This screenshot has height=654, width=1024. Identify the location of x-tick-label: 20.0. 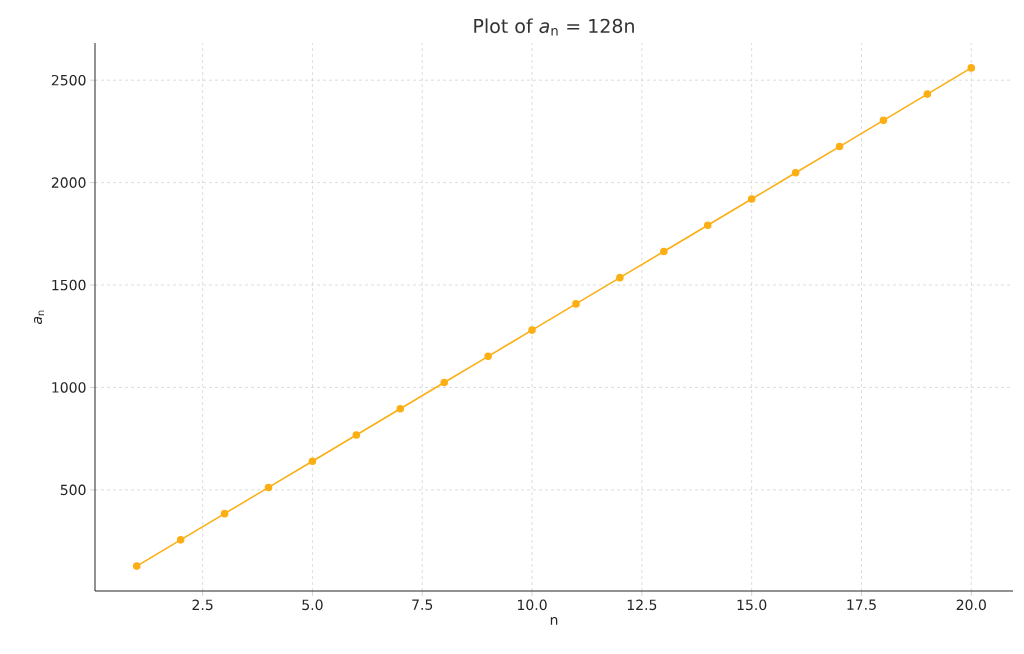
(971, 605).